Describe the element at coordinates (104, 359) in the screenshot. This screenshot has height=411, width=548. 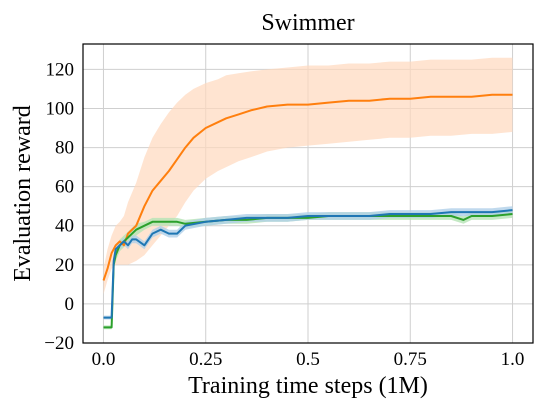
I see `x-tick-label: 0.0` at that location.